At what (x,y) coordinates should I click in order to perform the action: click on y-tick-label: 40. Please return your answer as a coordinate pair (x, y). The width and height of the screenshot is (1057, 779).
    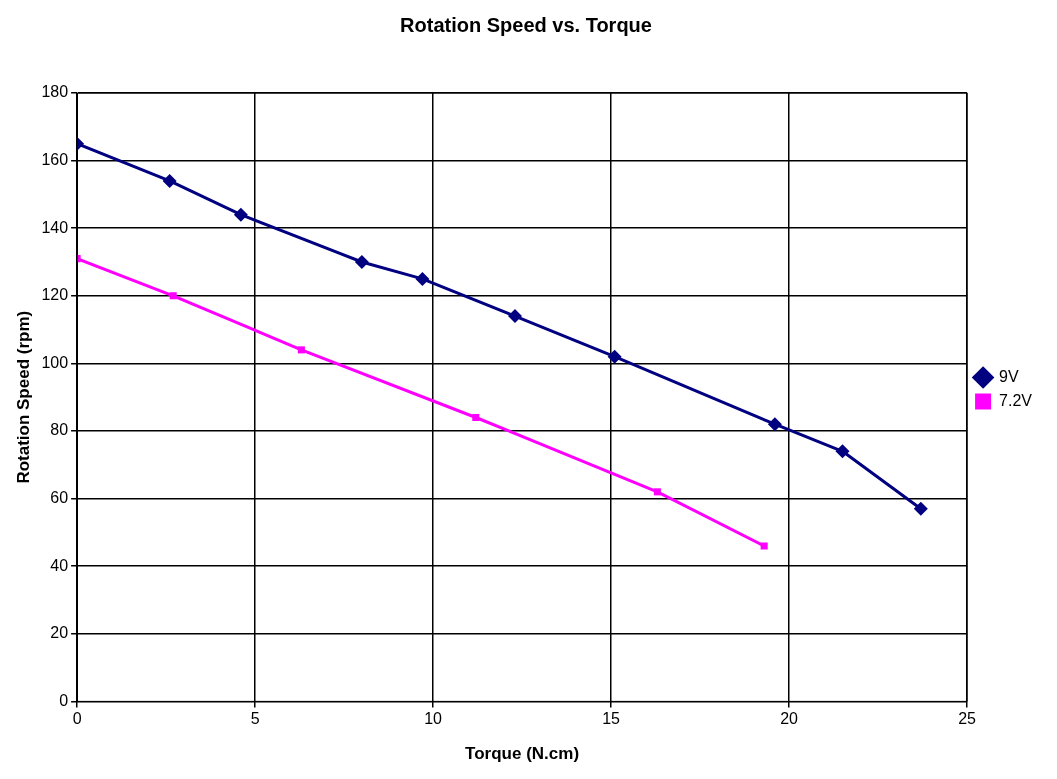
    Looking at the image, I should click on (59, 565).